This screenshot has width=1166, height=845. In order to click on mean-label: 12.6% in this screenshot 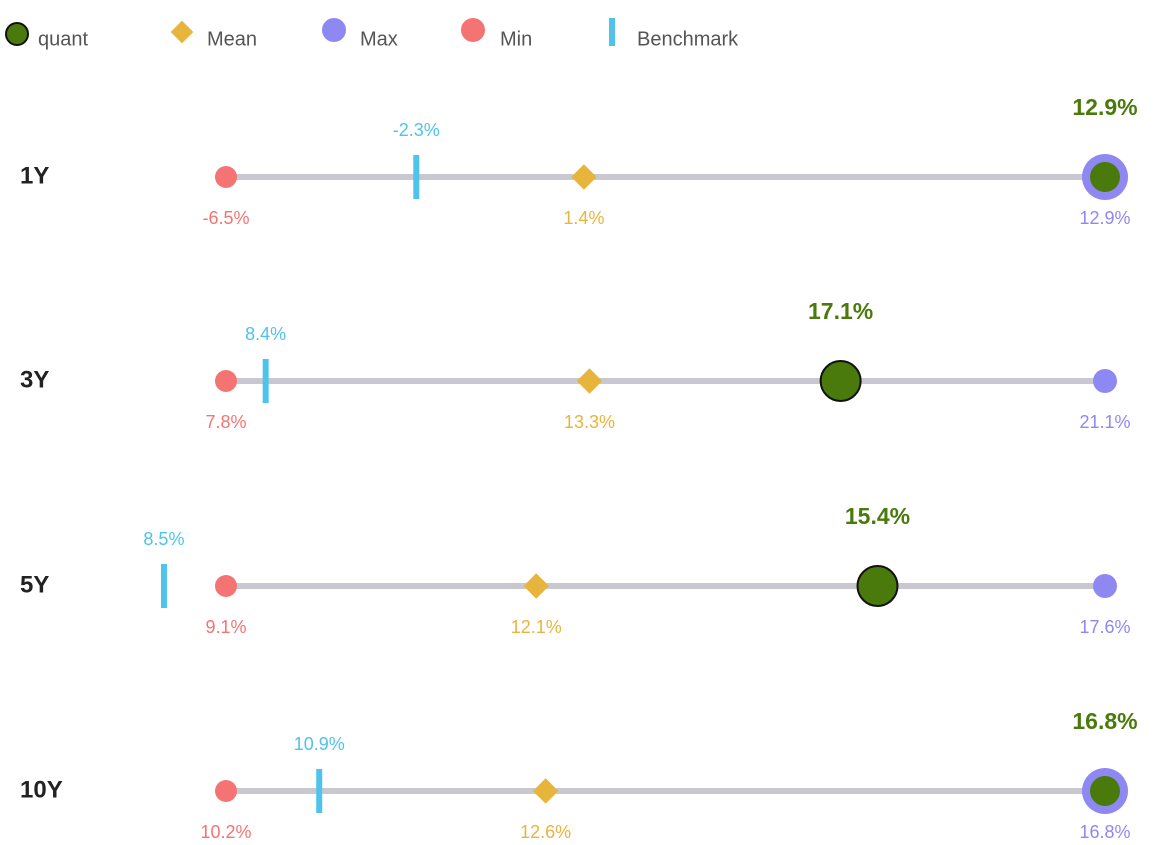, I will do `click(545, 832)`.